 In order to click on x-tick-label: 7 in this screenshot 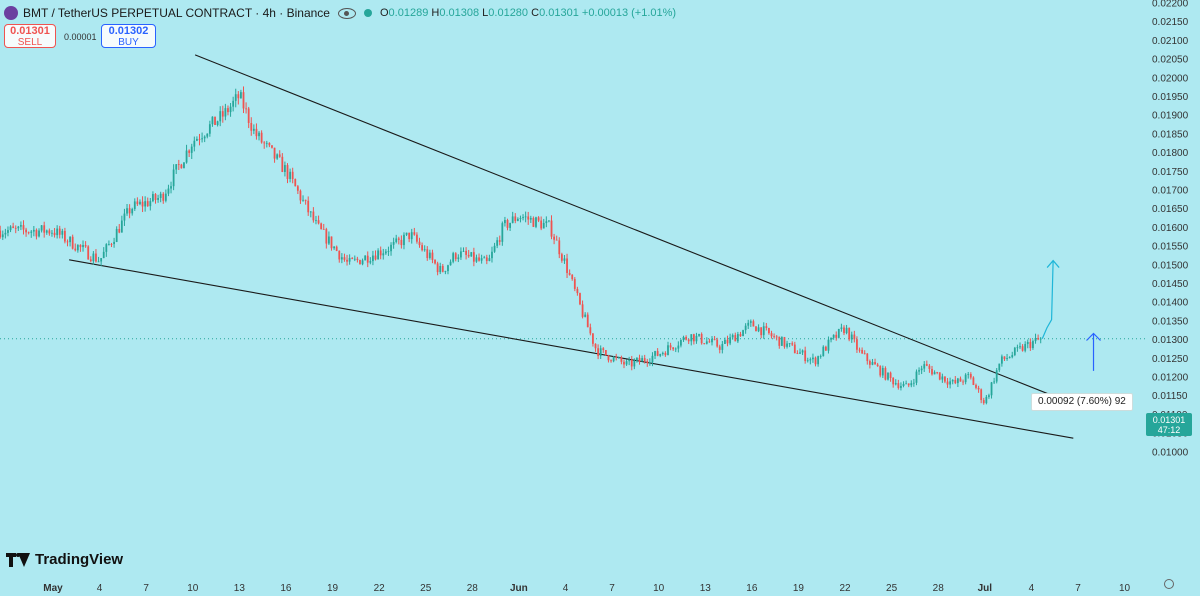, I will do `click(612, 588)`.